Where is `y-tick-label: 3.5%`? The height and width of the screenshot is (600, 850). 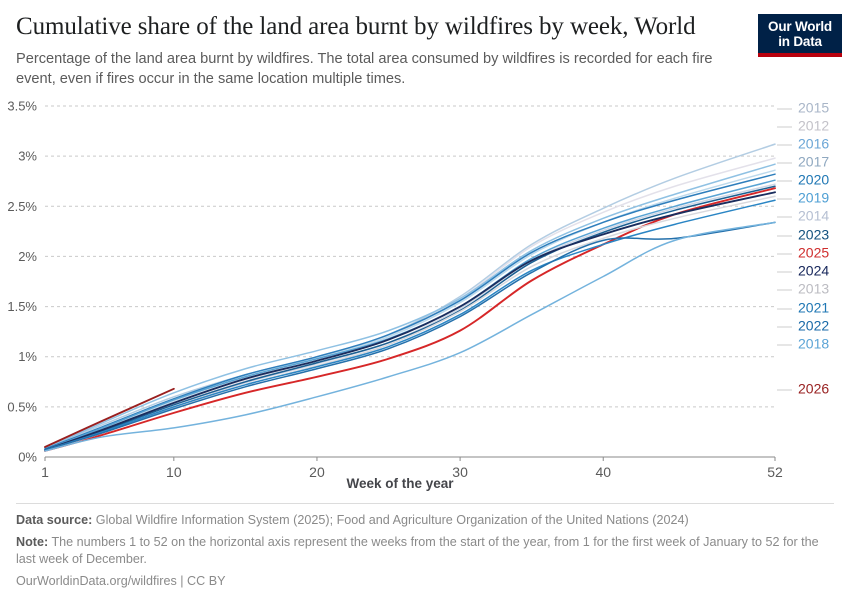
y-tick-label: 3.5% is located at coordinates (22, 106).